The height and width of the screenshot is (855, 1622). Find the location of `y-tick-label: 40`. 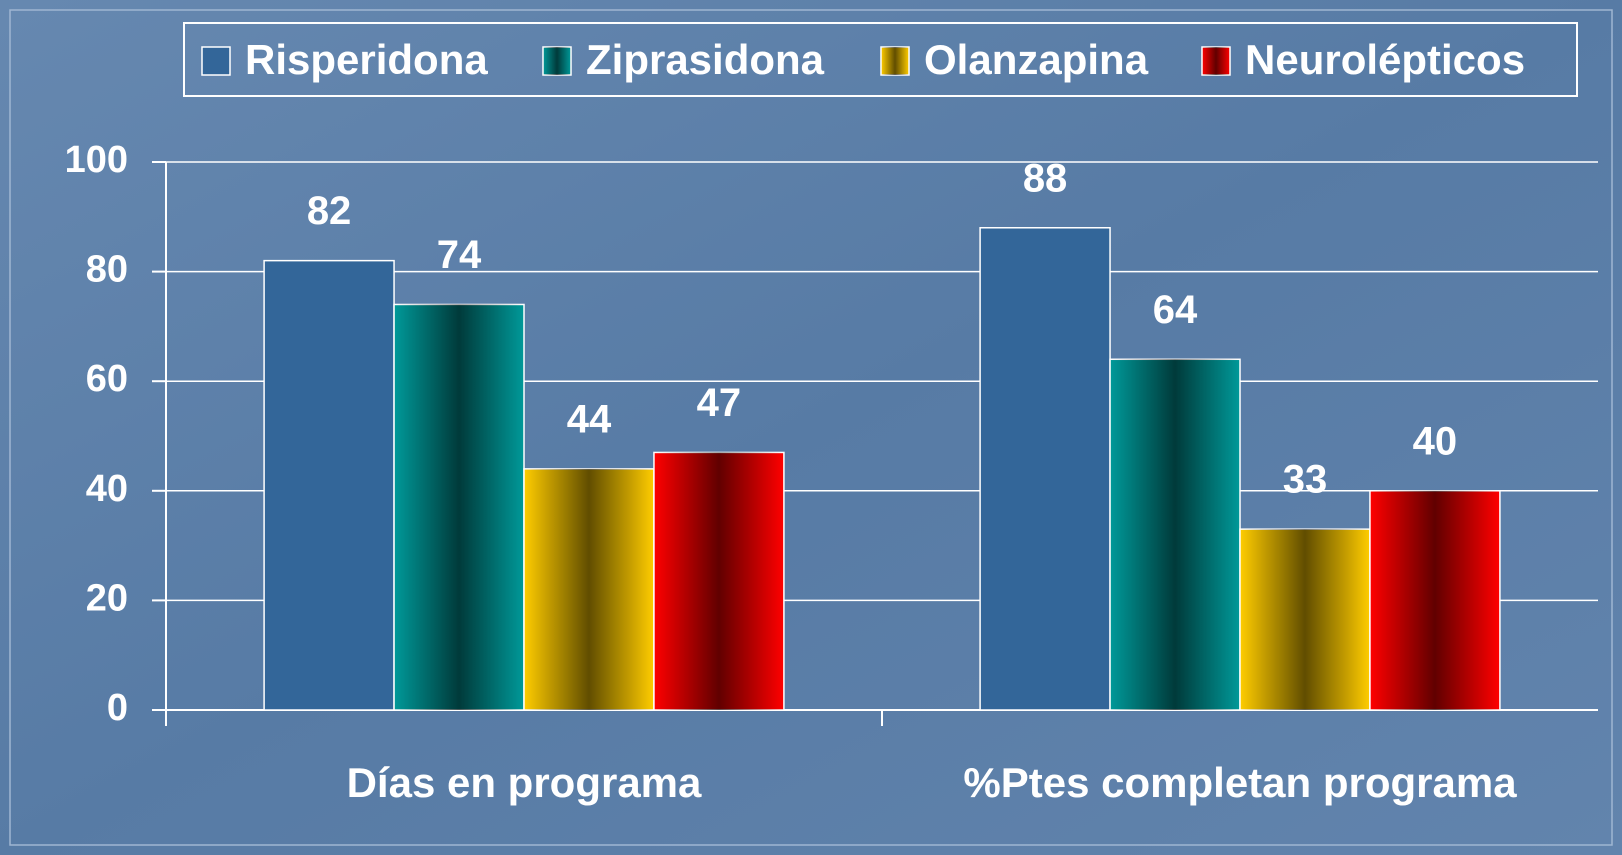

y-tick-label: 40 is located at coordinates (107, 489).